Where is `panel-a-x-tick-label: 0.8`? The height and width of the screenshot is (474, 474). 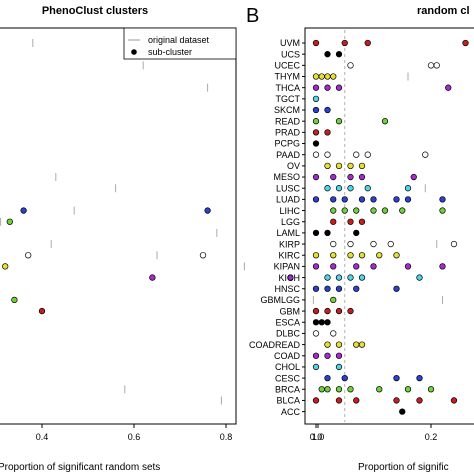 panel-a-x-tick-label: 0.8 is located at coordinates (226, 437).